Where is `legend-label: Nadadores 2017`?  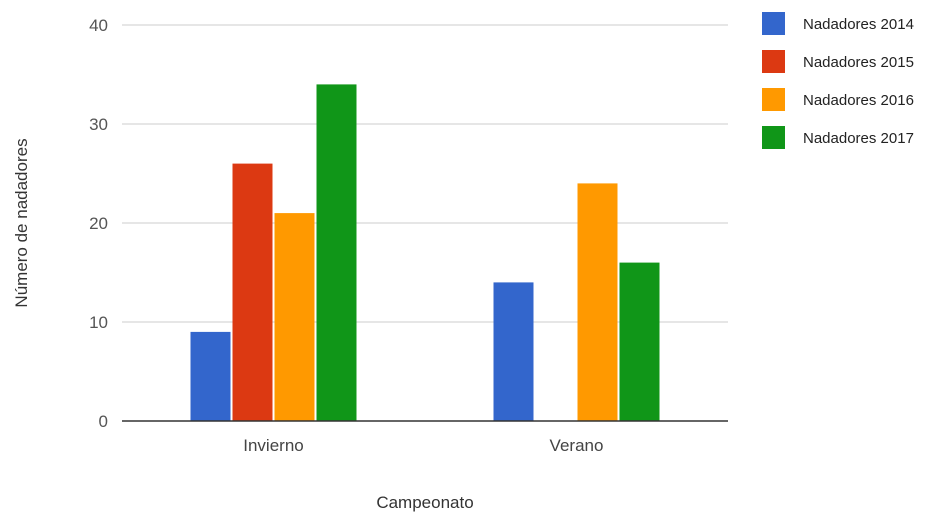 legend-label: Nadadores 2017 is located at coordinates (858, 138).